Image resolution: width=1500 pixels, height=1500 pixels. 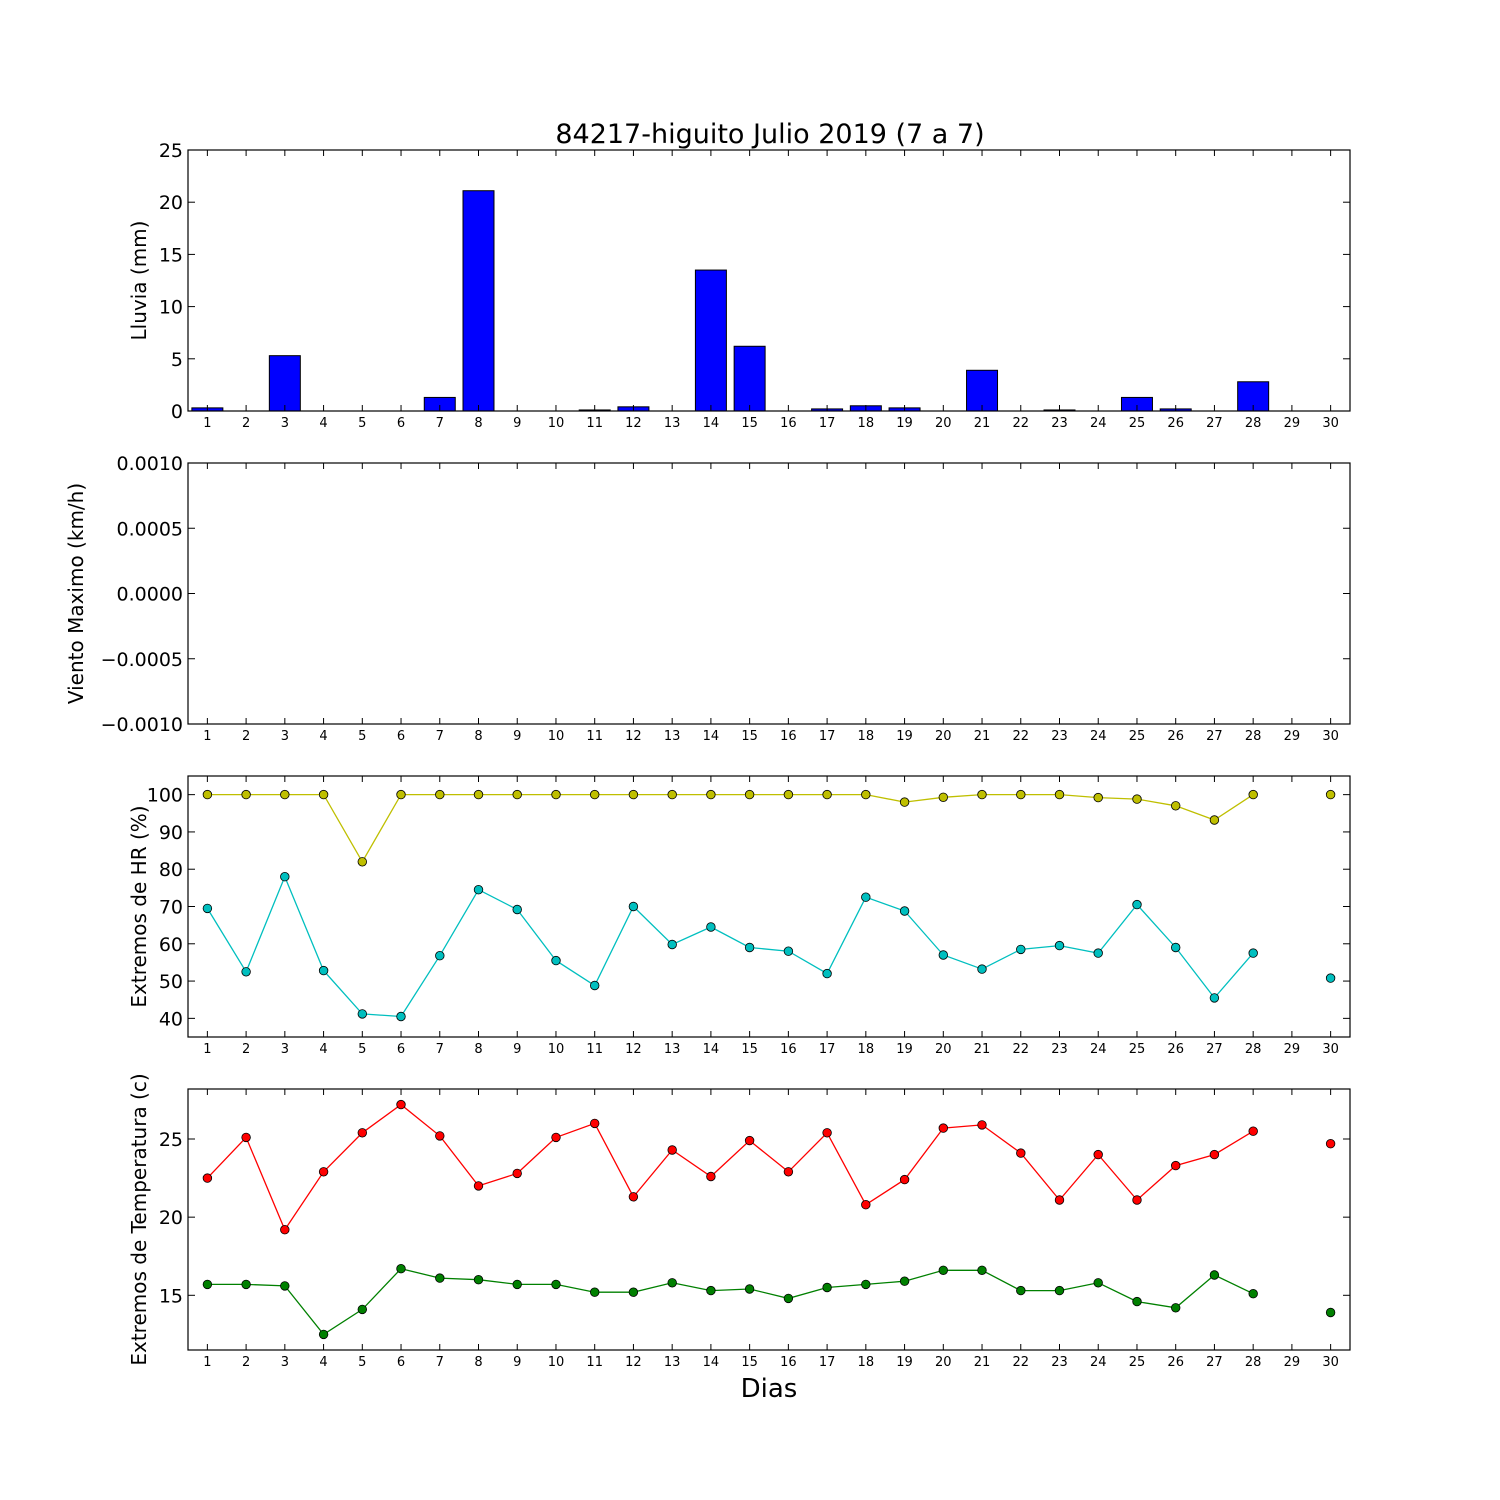 What do you see at coordinates (556, 1049) in the screenshot?
I see `humidity-xtick-label: 10` at bounding box center [556, 1049].